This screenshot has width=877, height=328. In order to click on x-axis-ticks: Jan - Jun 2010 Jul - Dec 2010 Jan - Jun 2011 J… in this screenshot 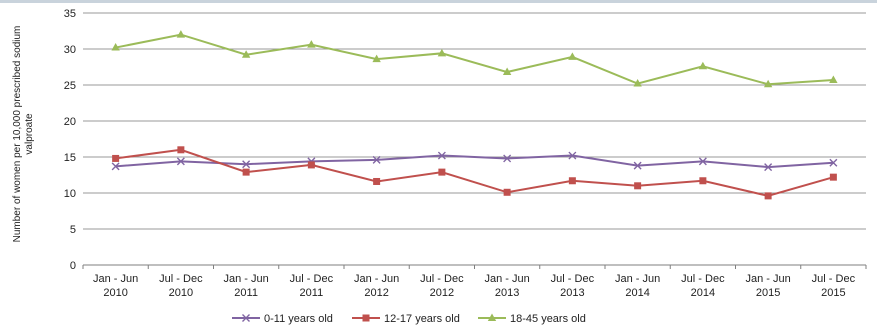, I will do `click(474, 286)`.